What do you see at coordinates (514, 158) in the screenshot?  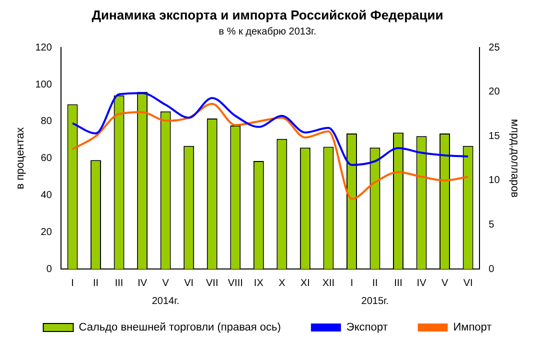 I see `y2-axis-title: млрд.долларов` at bounding box center [514, 158].